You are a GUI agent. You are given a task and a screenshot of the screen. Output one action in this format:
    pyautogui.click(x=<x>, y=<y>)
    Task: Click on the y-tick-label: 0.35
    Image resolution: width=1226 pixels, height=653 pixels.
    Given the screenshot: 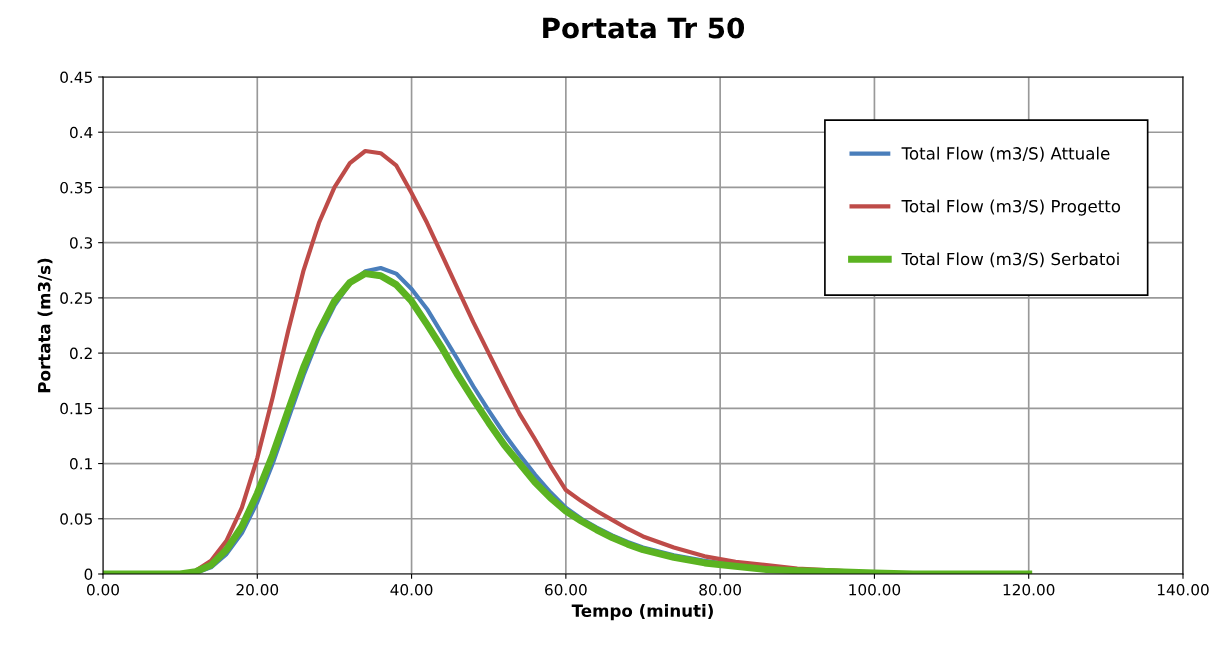 What is the action you would take?
    pyautogui.click(x=76, y=187)
    